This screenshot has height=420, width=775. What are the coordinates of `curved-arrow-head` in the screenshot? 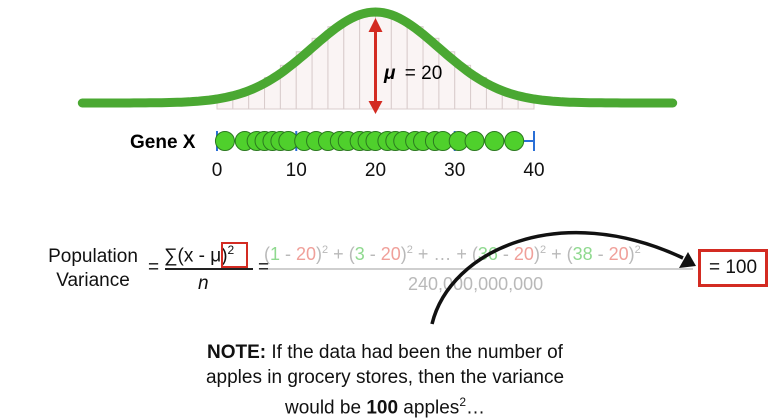 It's located at (687, 260).